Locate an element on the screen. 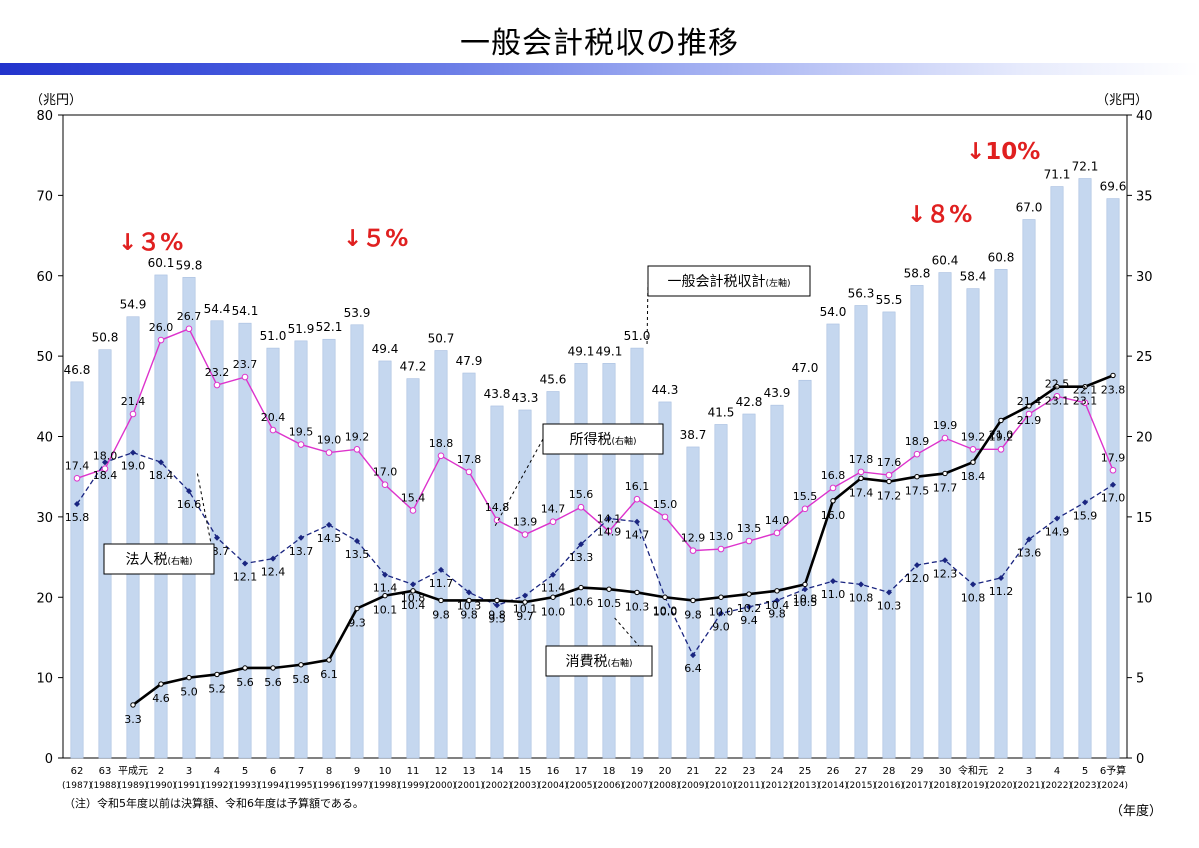  tax-revenue-value-label: 60.8 is located at coordinates (1001, 257).